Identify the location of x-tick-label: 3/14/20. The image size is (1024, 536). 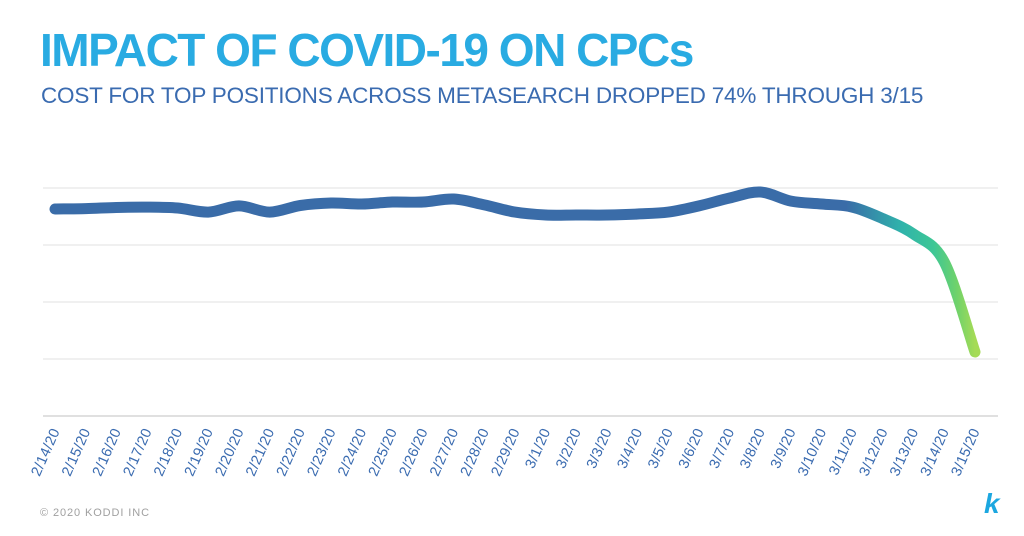
(935, 452).